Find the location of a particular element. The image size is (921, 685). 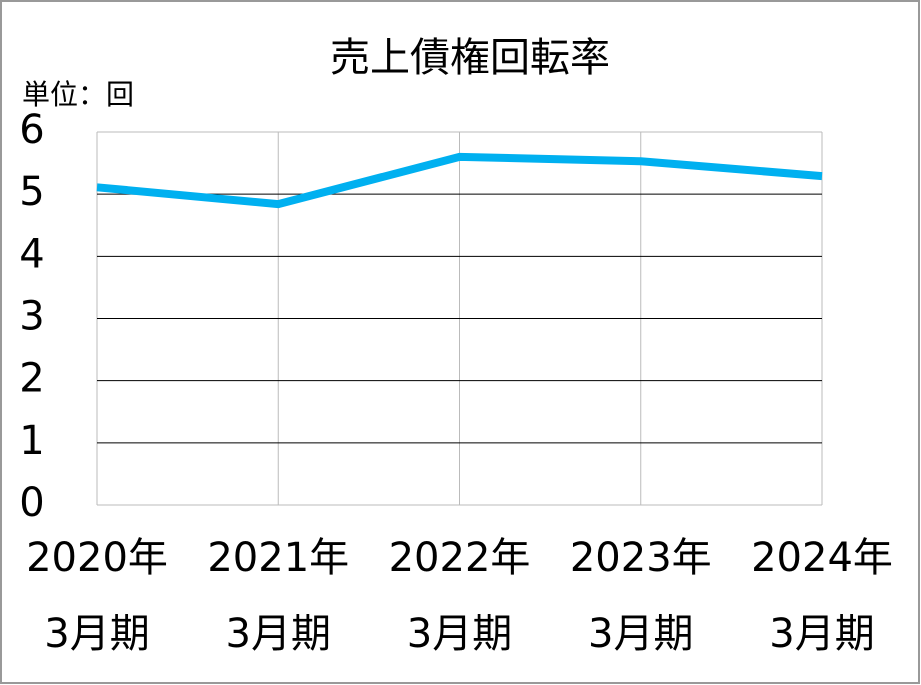

y-tick-label: 1 is located at coordinates (31, 441).